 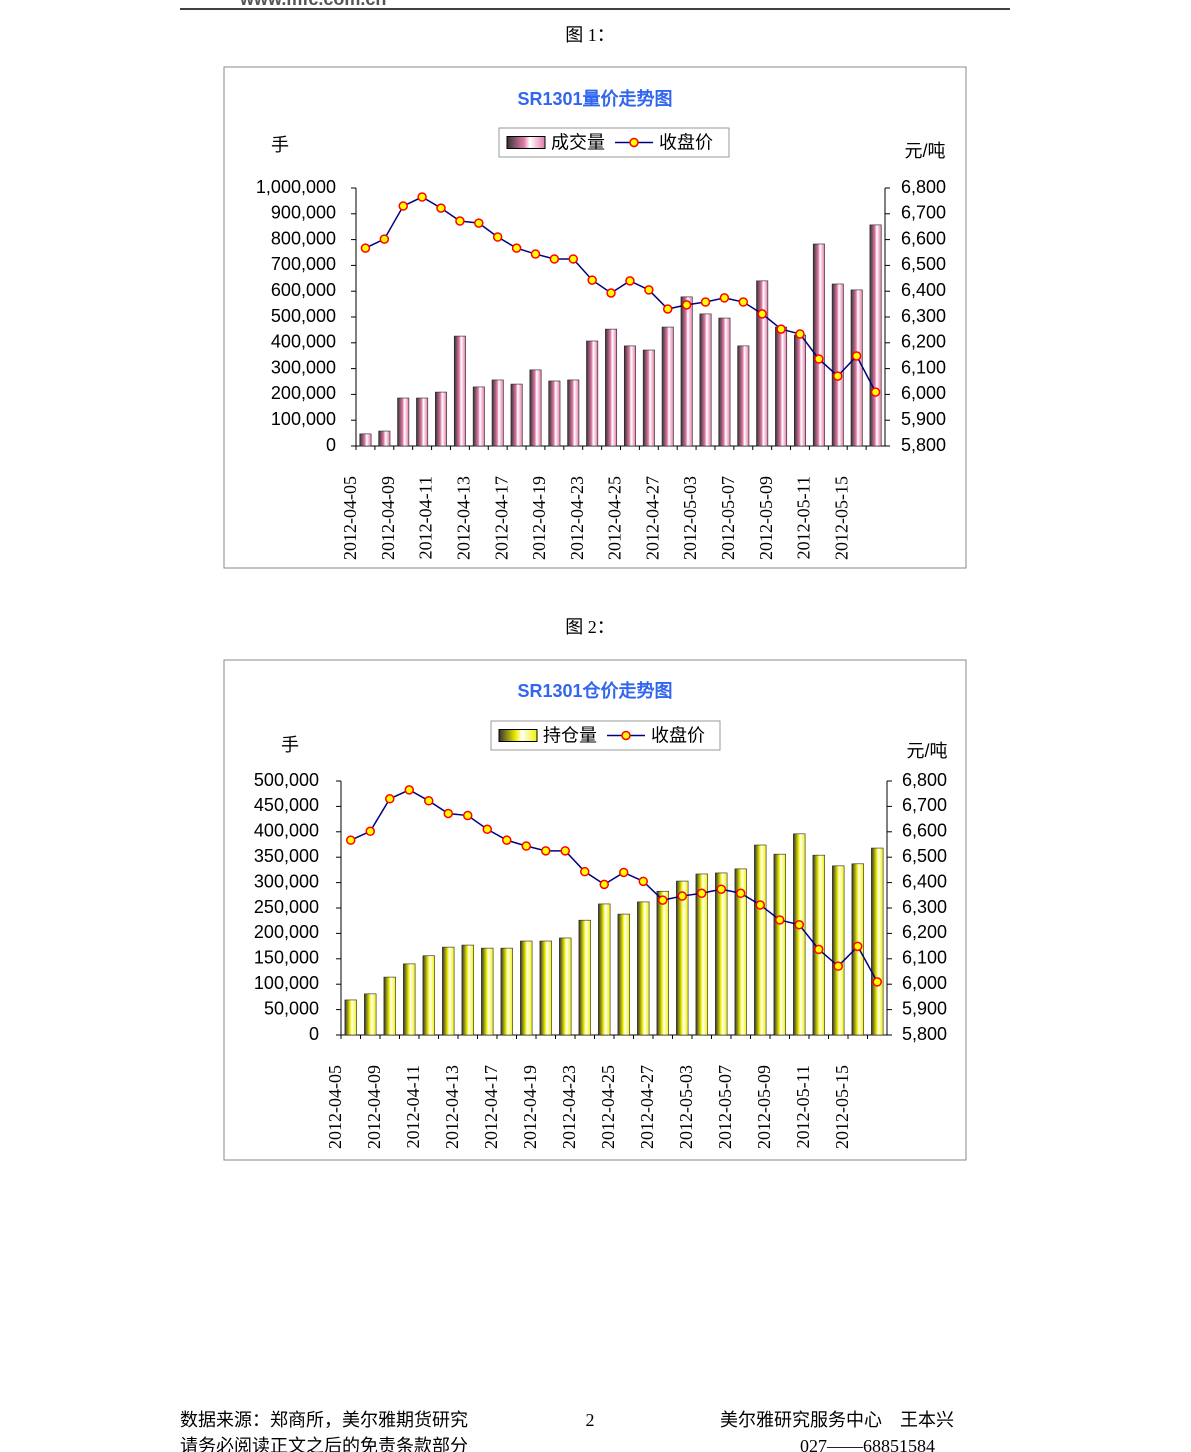 What do you see at coordinates (923, 316) in the screenshot?
I see `y2-tick-label: 6,300` at bounding box center [923, 316].